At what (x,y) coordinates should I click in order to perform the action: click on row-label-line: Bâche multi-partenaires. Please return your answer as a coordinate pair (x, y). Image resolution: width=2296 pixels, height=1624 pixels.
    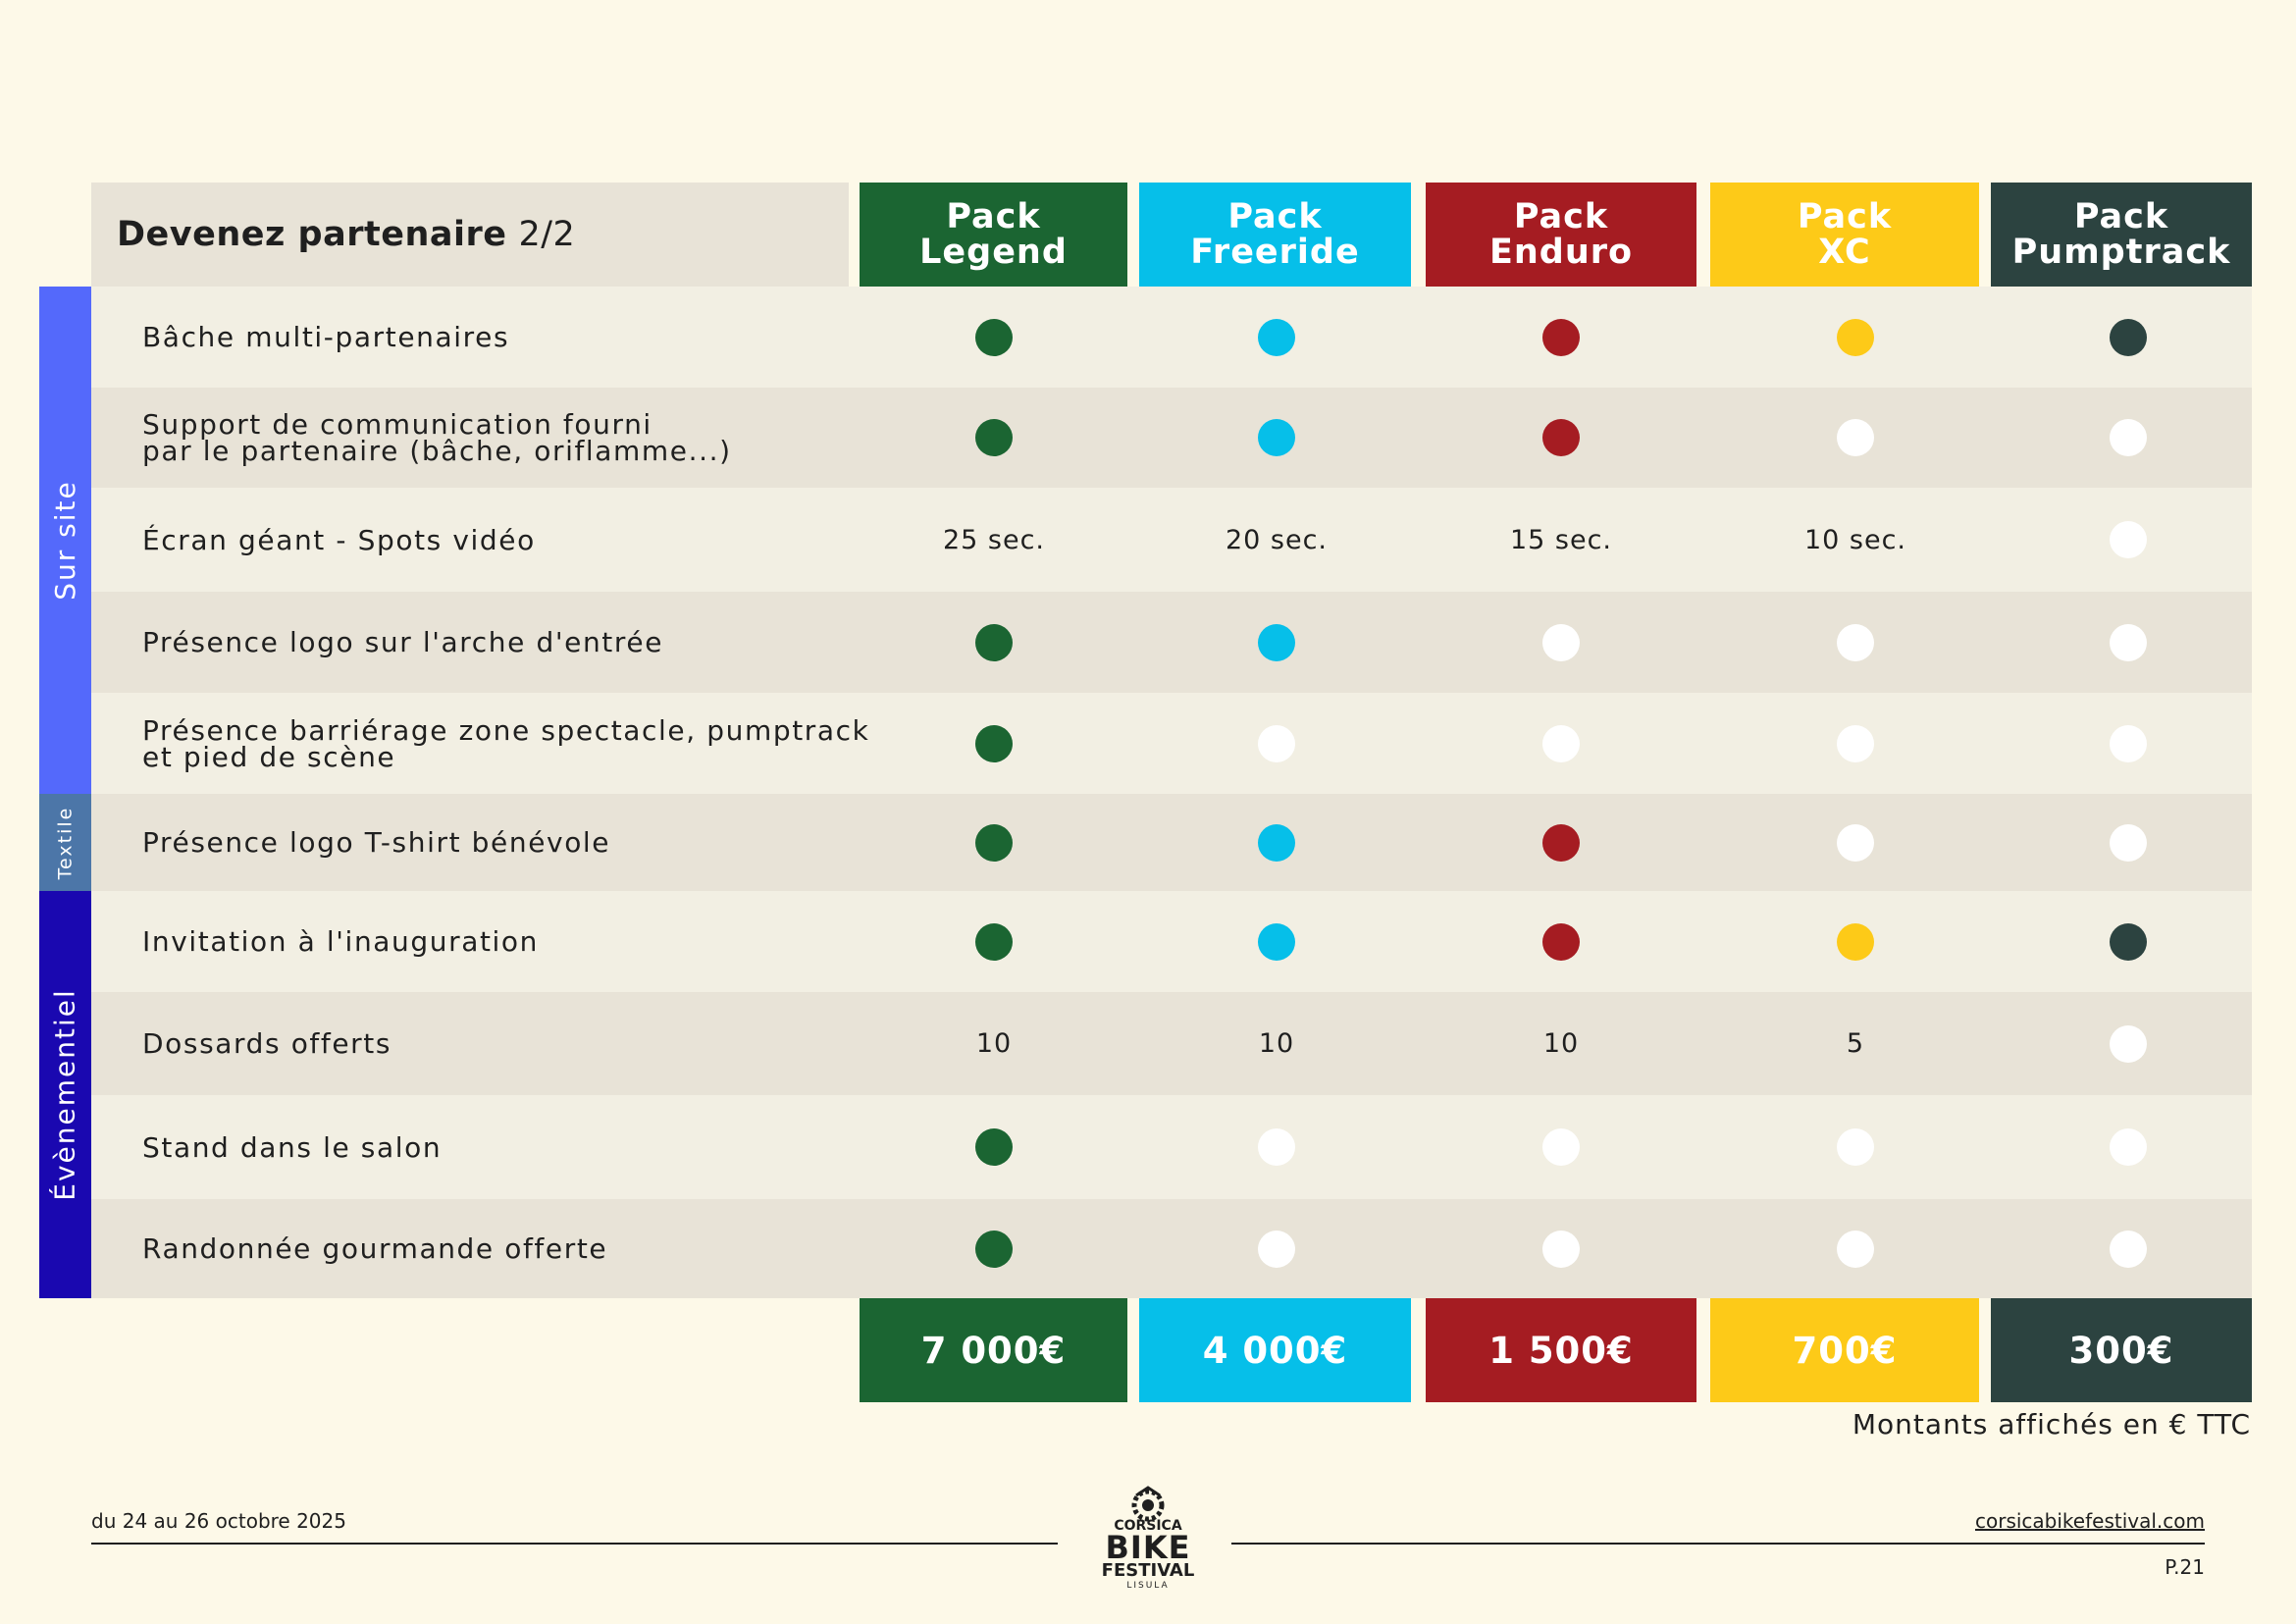
    Looking at the image, I should click on (326, 337).